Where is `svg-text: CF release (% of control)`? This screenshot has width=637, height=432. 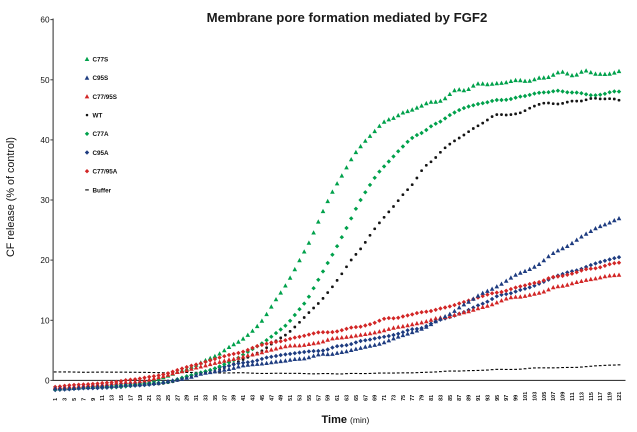
svg-text: CF release (% of control) is located at coordinates (11, 197).